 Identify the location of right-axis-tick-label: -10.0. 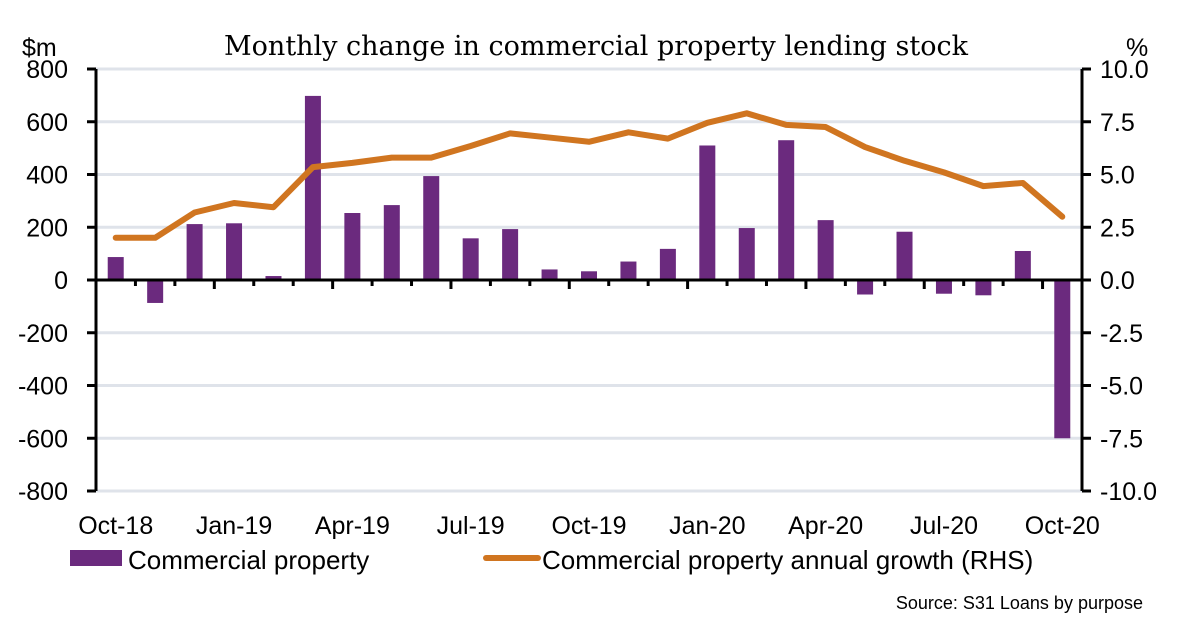
(1128, 492).